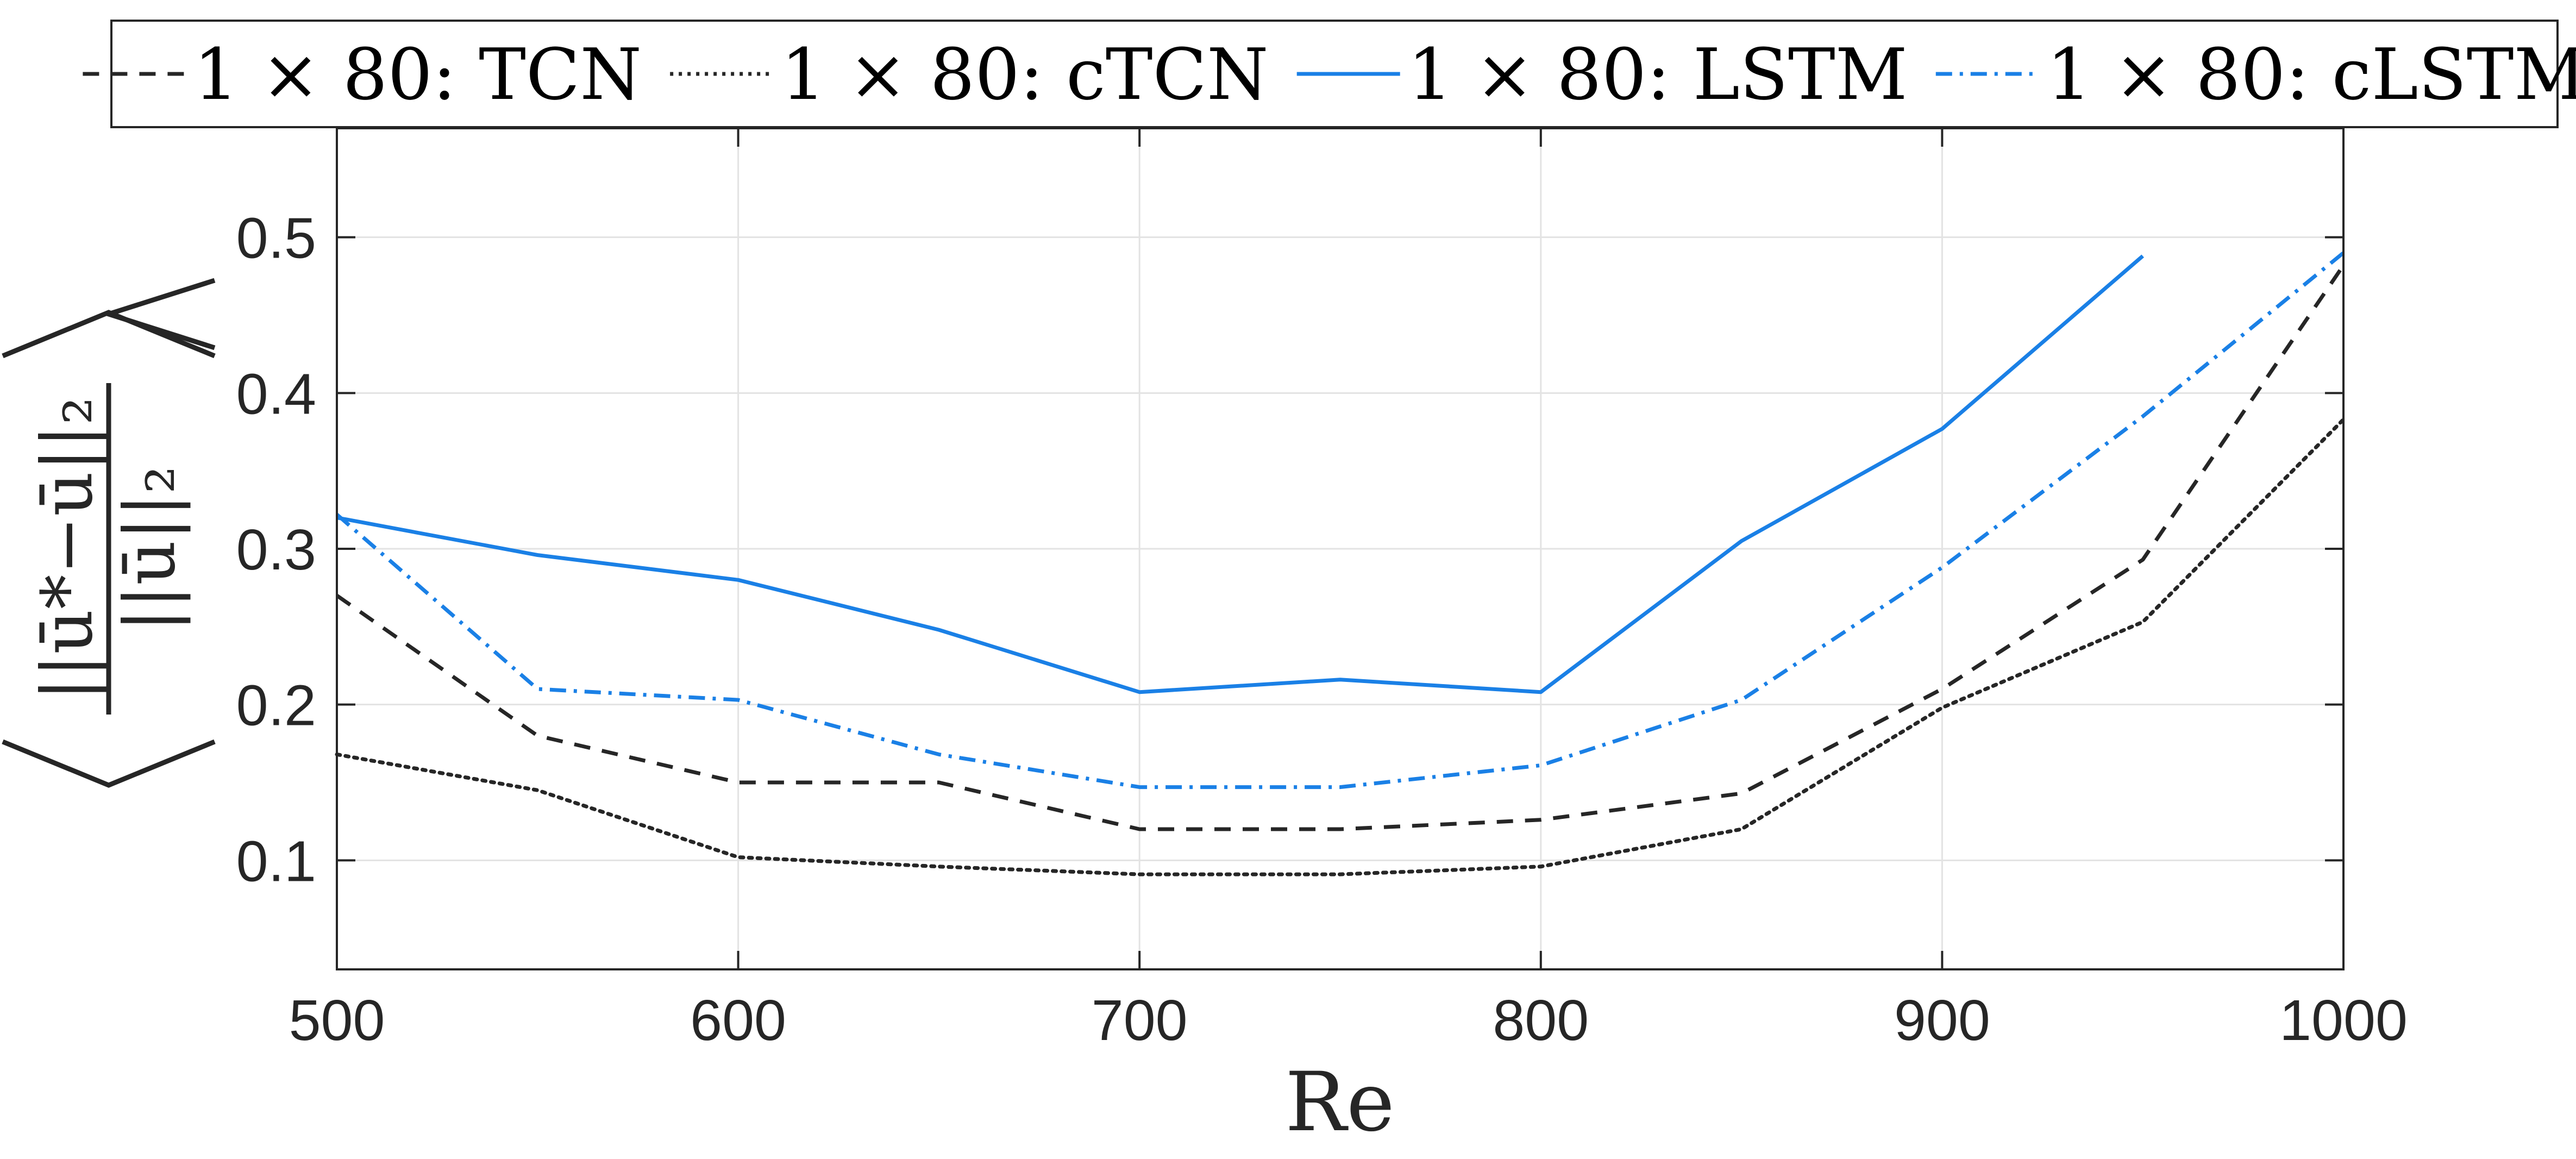  I want to click on legend-label: 1 × 80: cTCN, so click(1025, 74).